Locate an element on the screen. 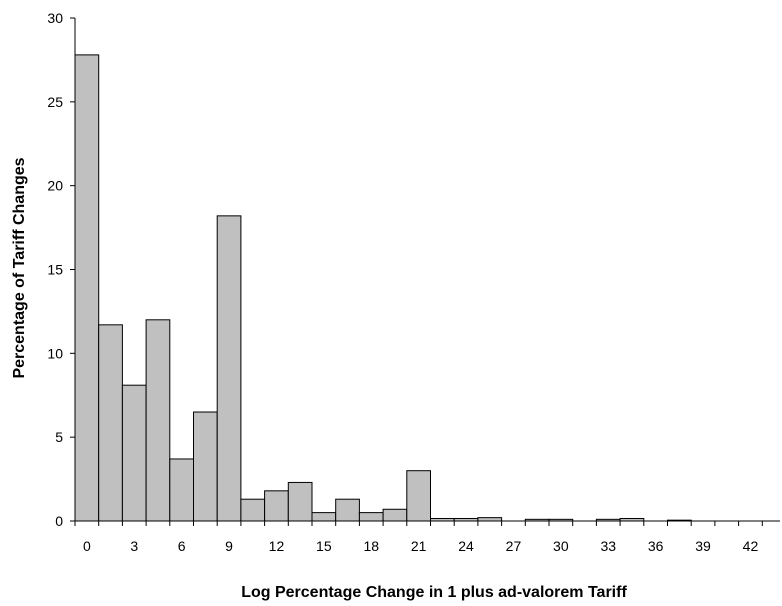 The image size is (782, 606). y-tick-label: 10 is located at coordinates (55, 353).